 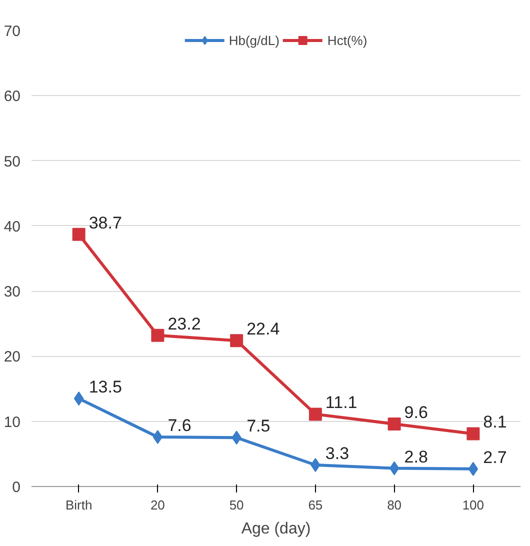 What do you see at coordinates (180, 425) in the screenshot?
I see `data-label: 7.6` at bounding box center [180, 425].